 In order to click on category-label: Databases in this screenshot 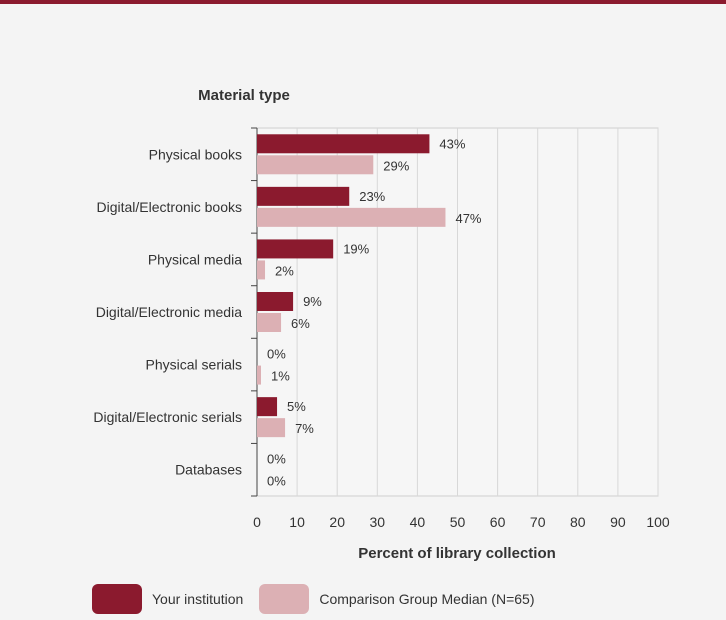, I will do `click(208, 470)`.